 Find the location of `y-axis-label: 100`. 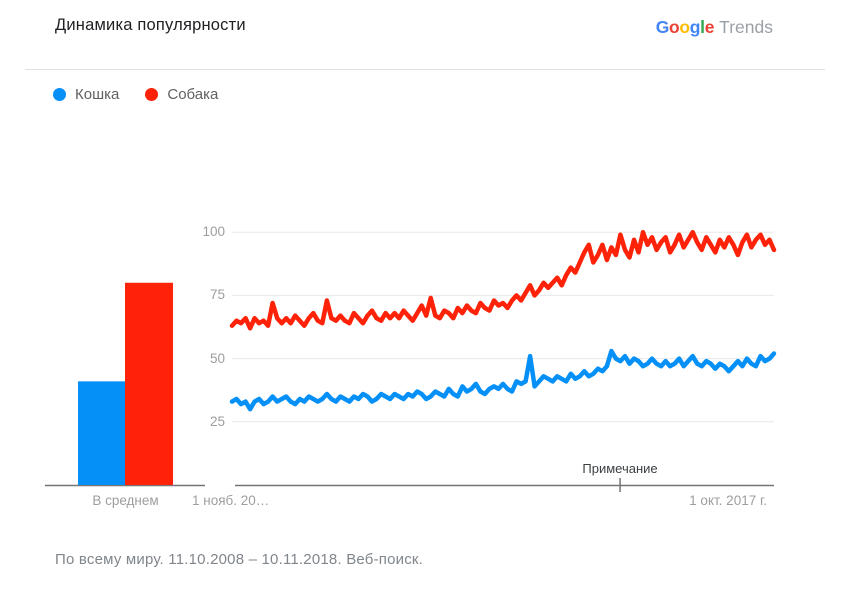

y-axis-label: 100 is located at coordinates (213, 232).